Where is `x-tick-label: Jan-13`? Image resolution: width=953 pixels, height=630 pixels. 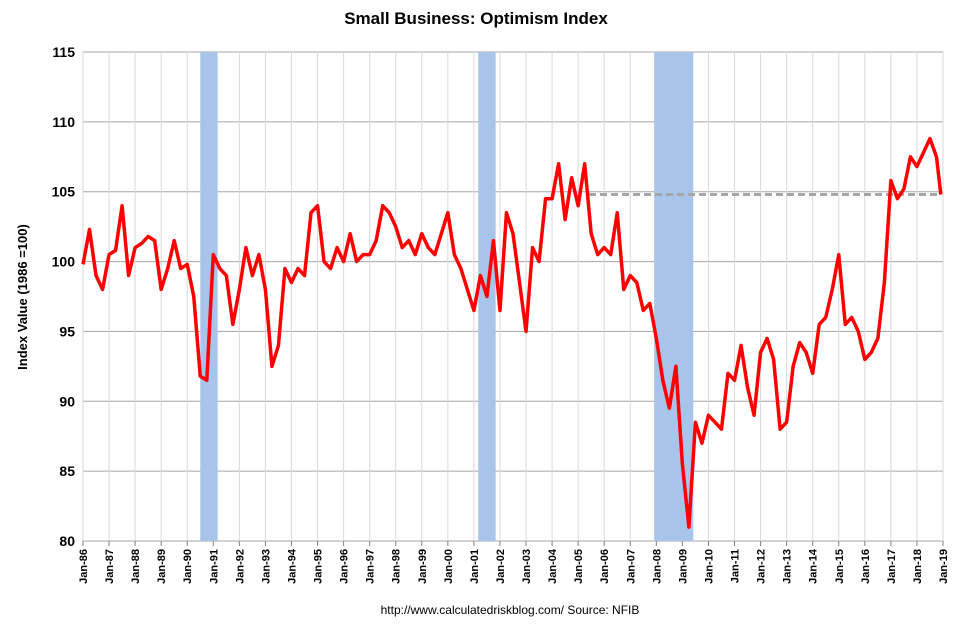 x-tick-label: Jan-13 is located at coordinates (788, 566).